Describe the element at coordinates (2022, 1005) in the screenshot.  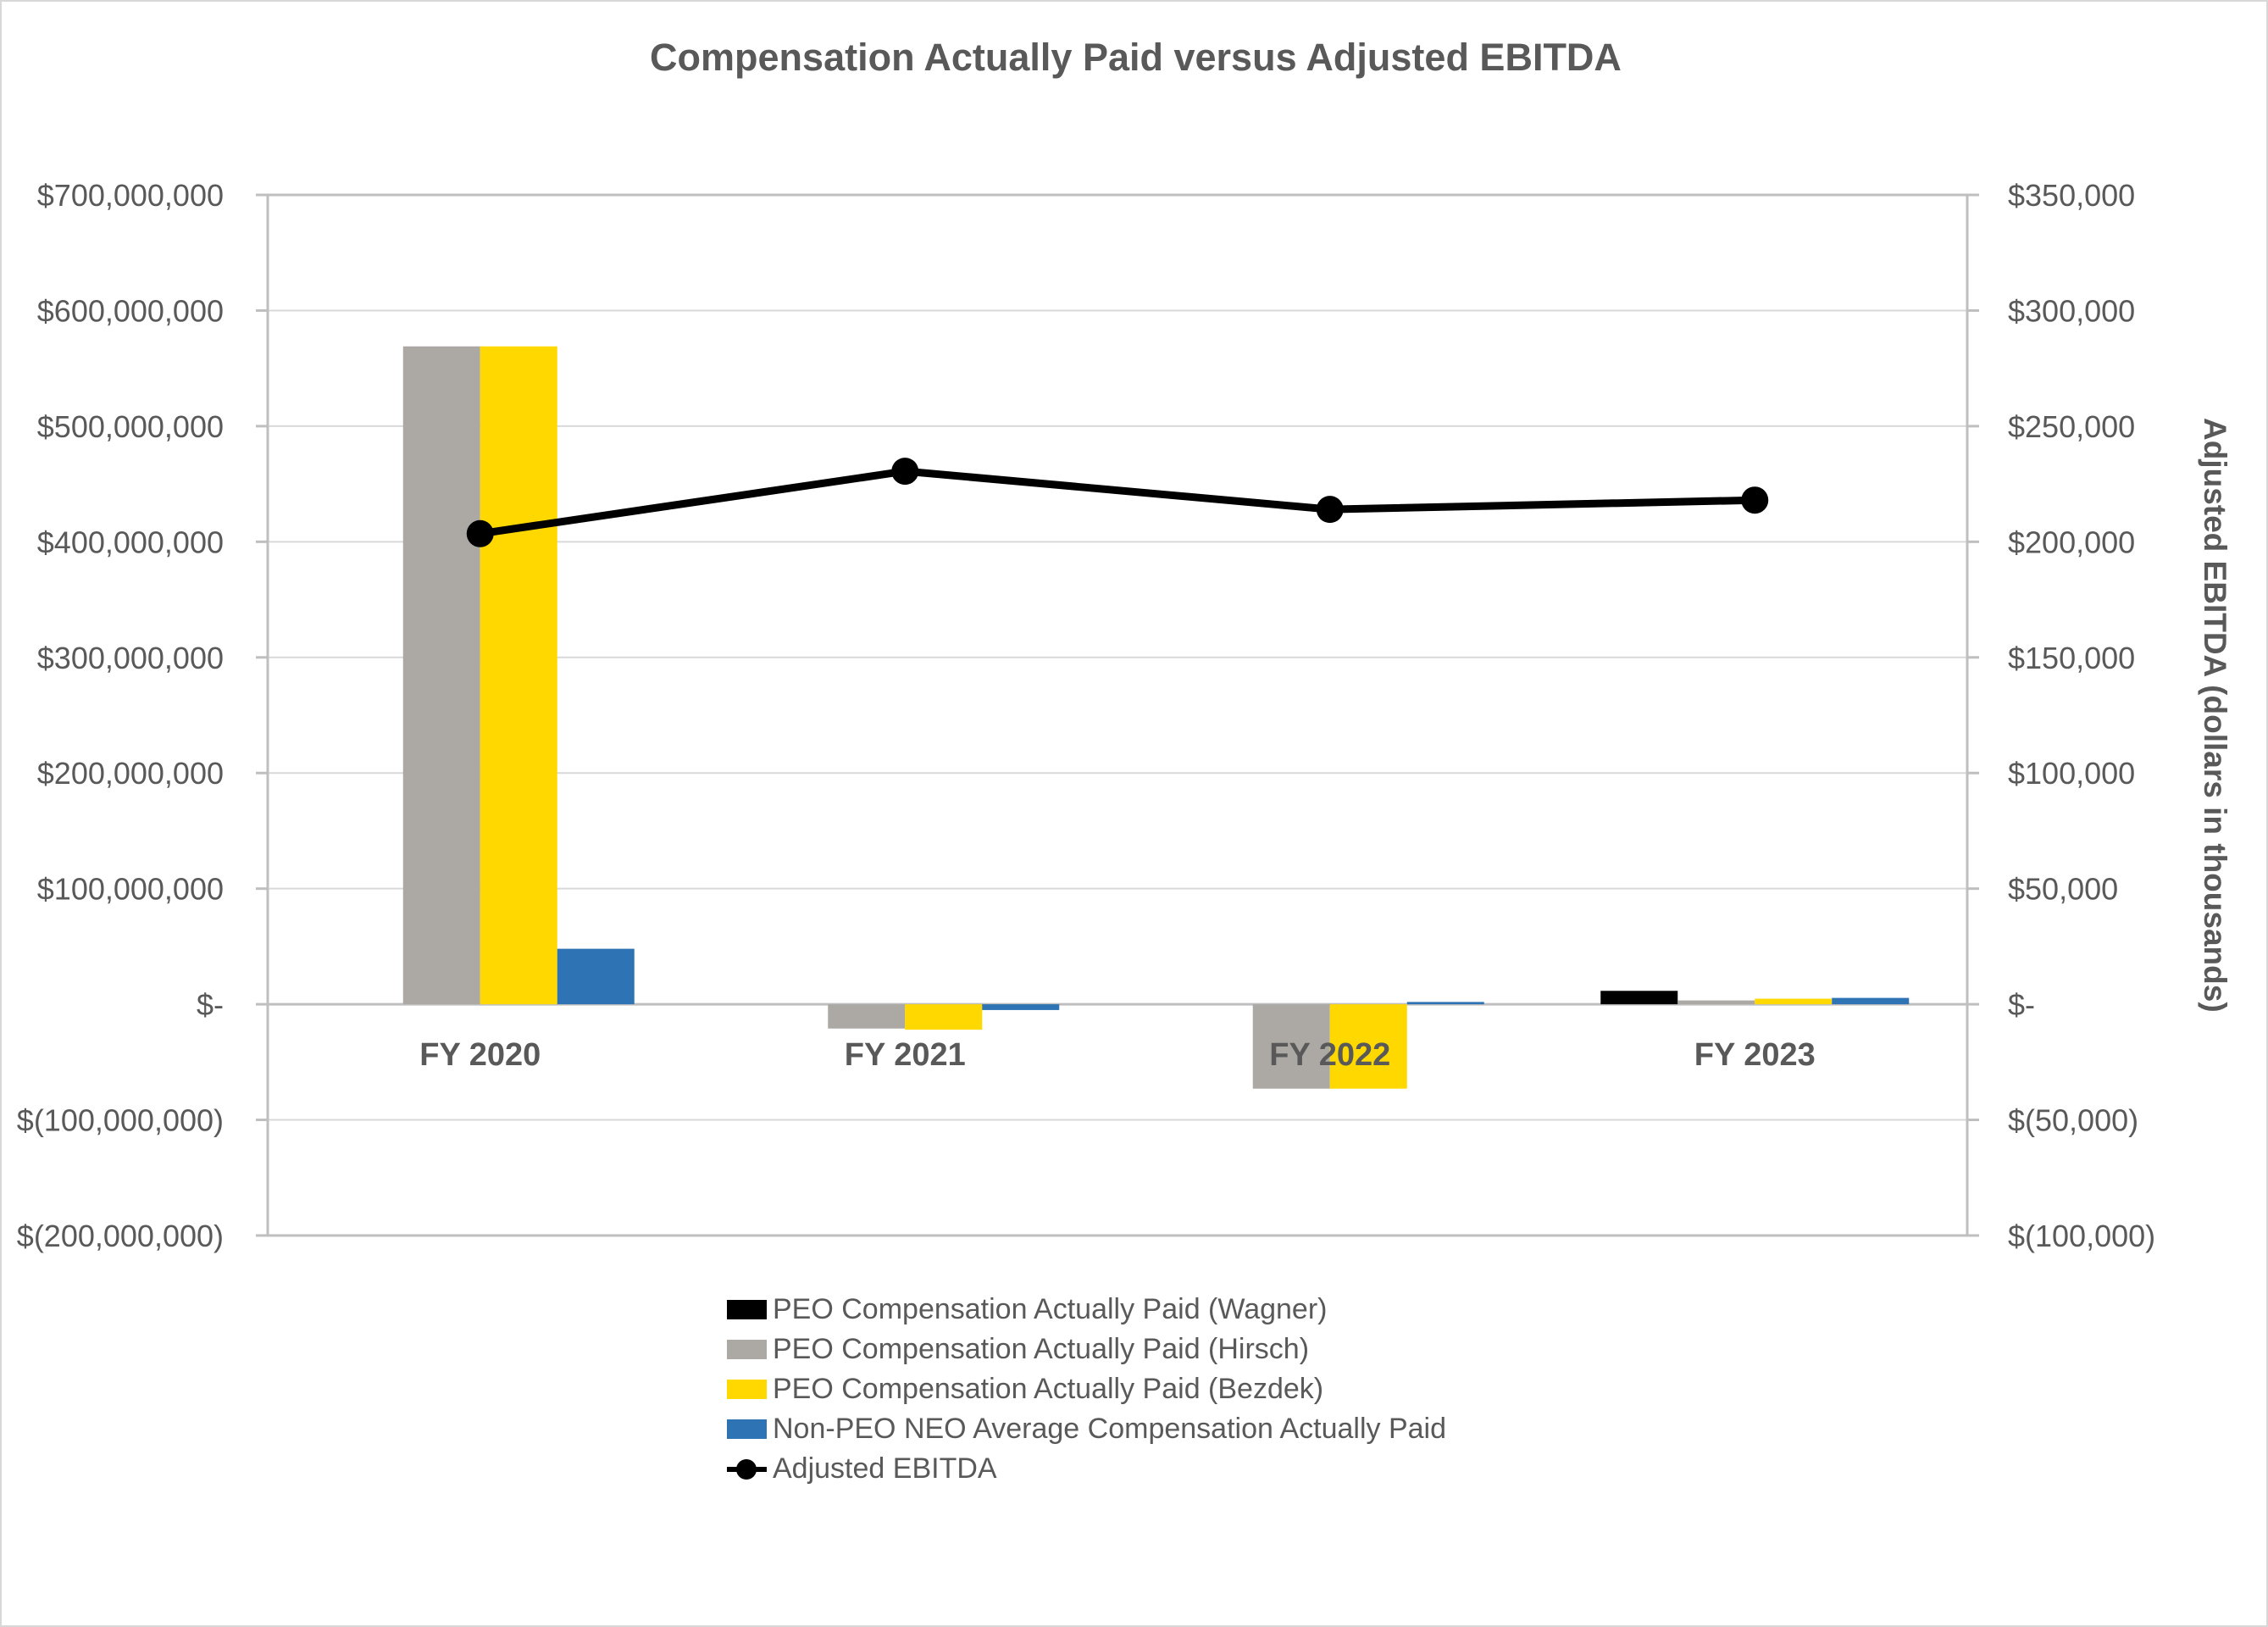
I see `right-axis-tick-label: $-` at that location.